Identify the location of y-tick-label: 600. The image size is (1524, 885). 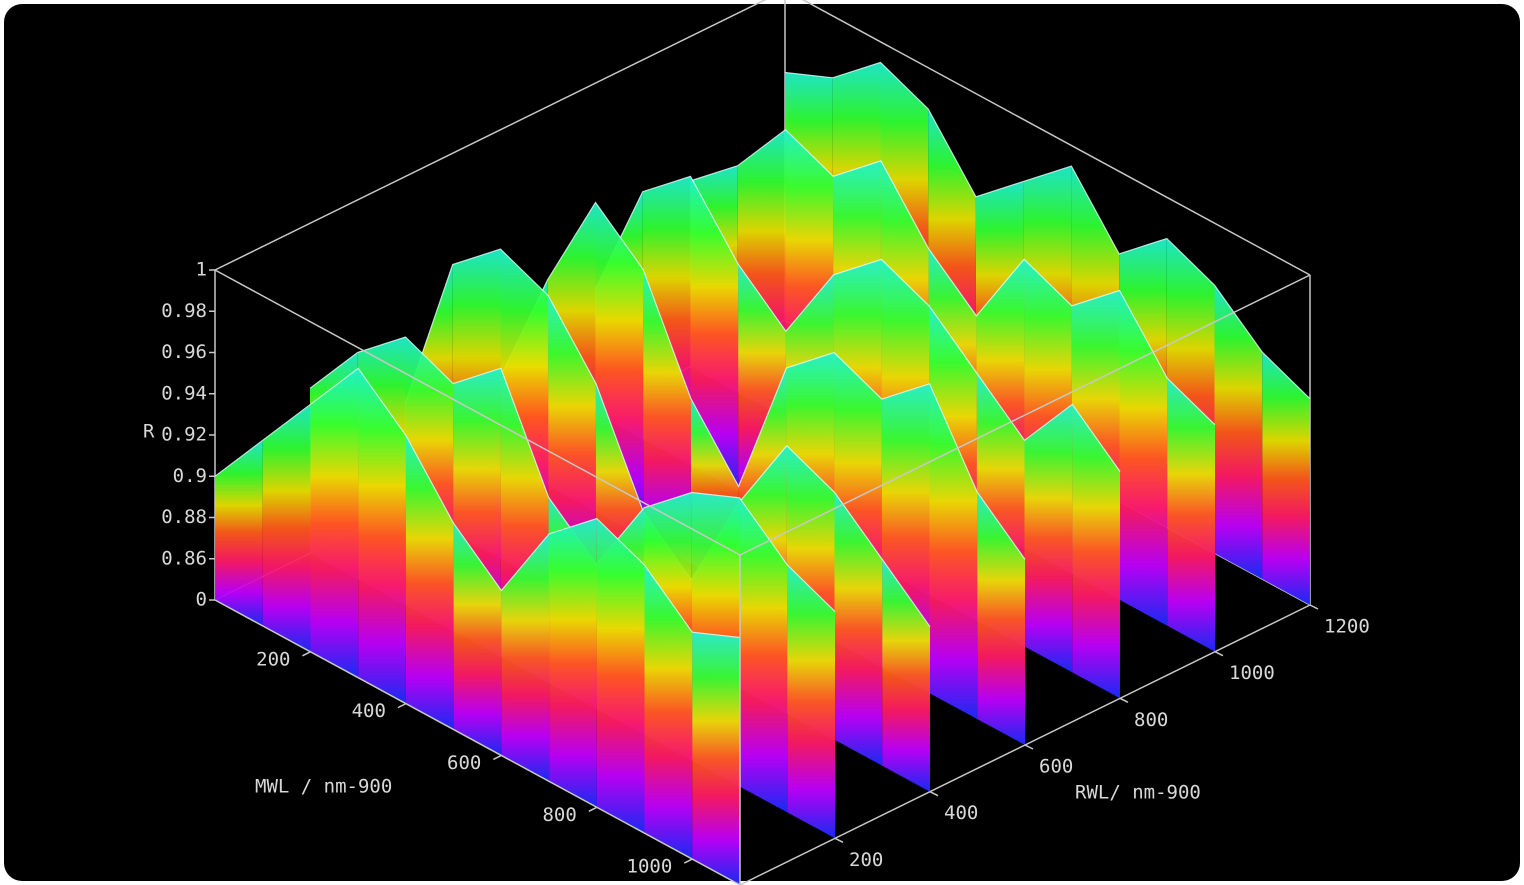
(1056, 767).